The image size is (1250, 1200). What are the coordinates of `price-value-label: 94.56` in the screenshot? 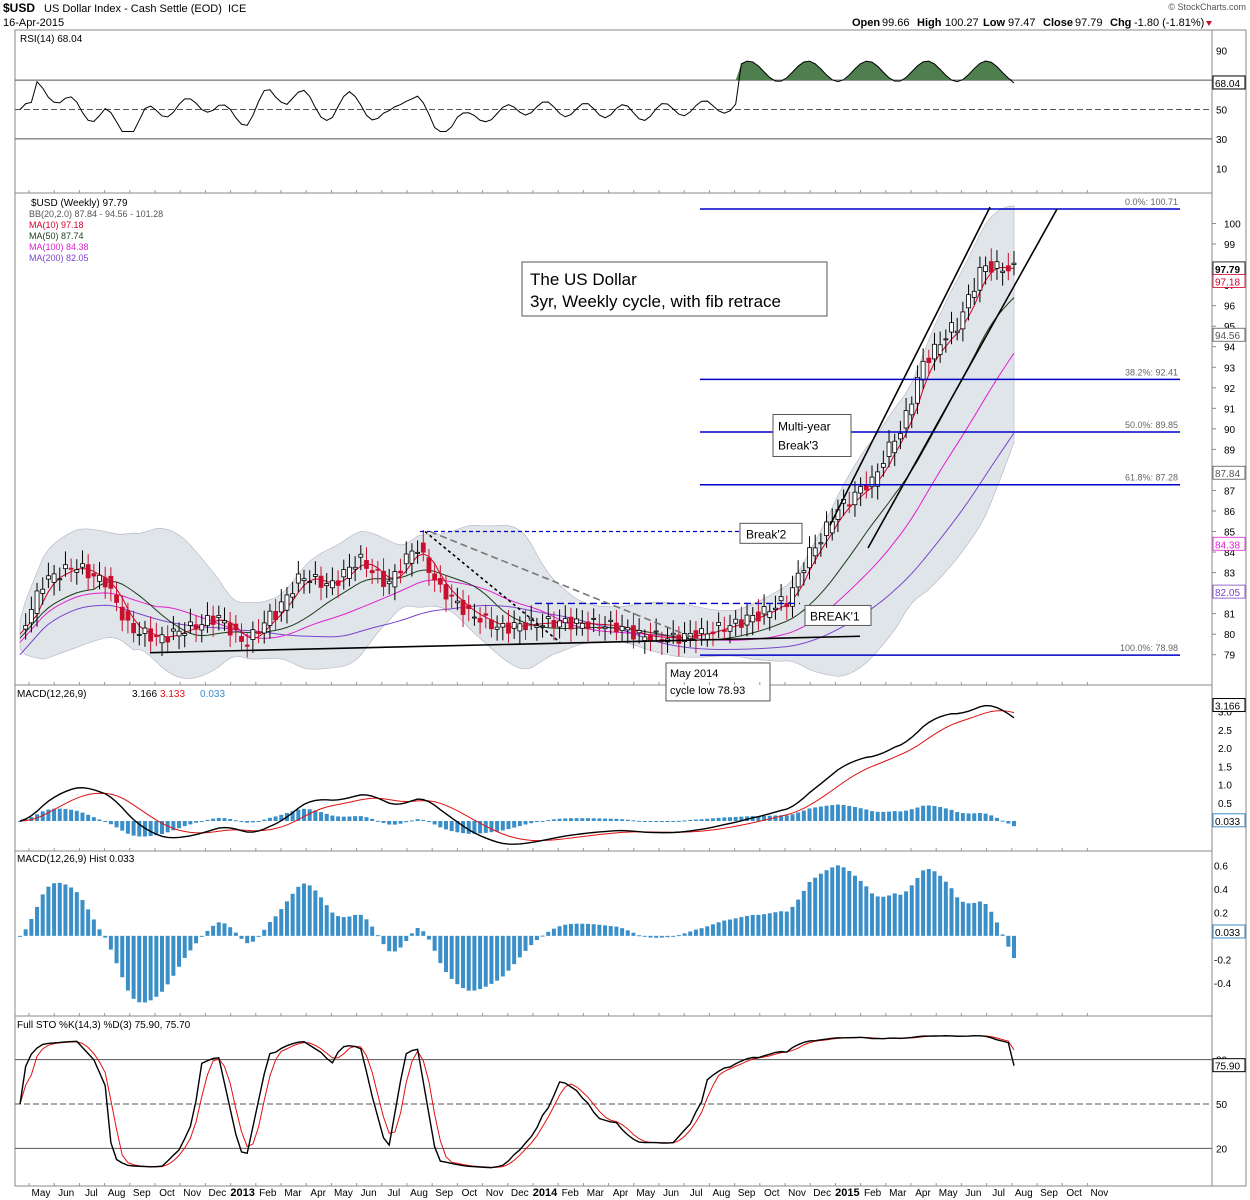 It's located at (1227, 336).